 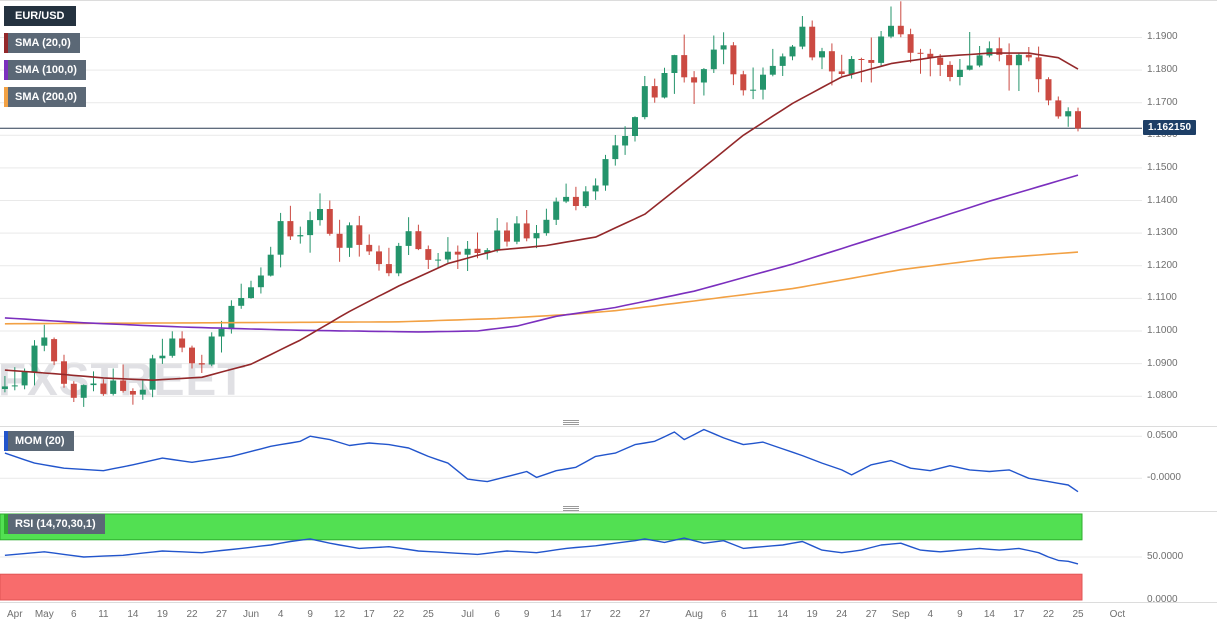 I want to click on x-axis-label: Jul, so click(x=467, y=614).